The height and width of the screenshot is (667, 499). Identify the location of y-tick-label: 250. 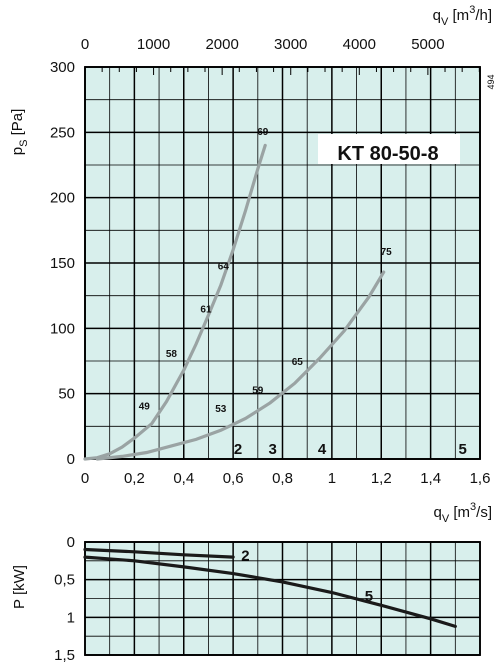
(62, 132).